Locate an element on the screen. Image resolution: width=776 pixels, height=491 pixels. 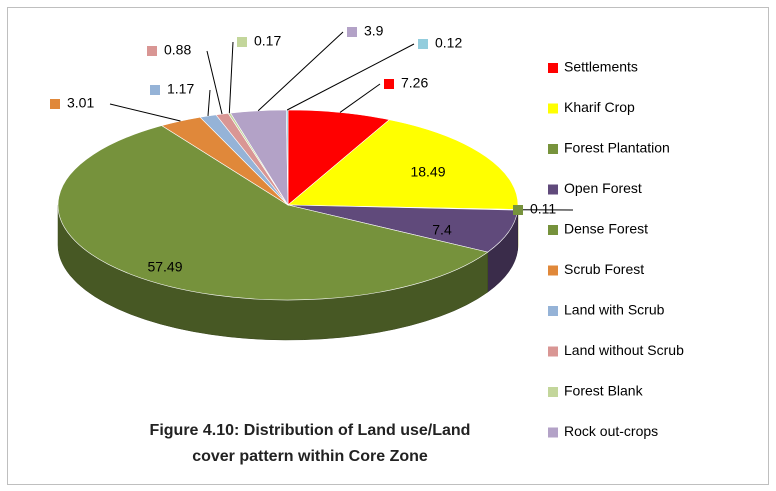
data-label: 3.9 is located at coordinates (374, 31).